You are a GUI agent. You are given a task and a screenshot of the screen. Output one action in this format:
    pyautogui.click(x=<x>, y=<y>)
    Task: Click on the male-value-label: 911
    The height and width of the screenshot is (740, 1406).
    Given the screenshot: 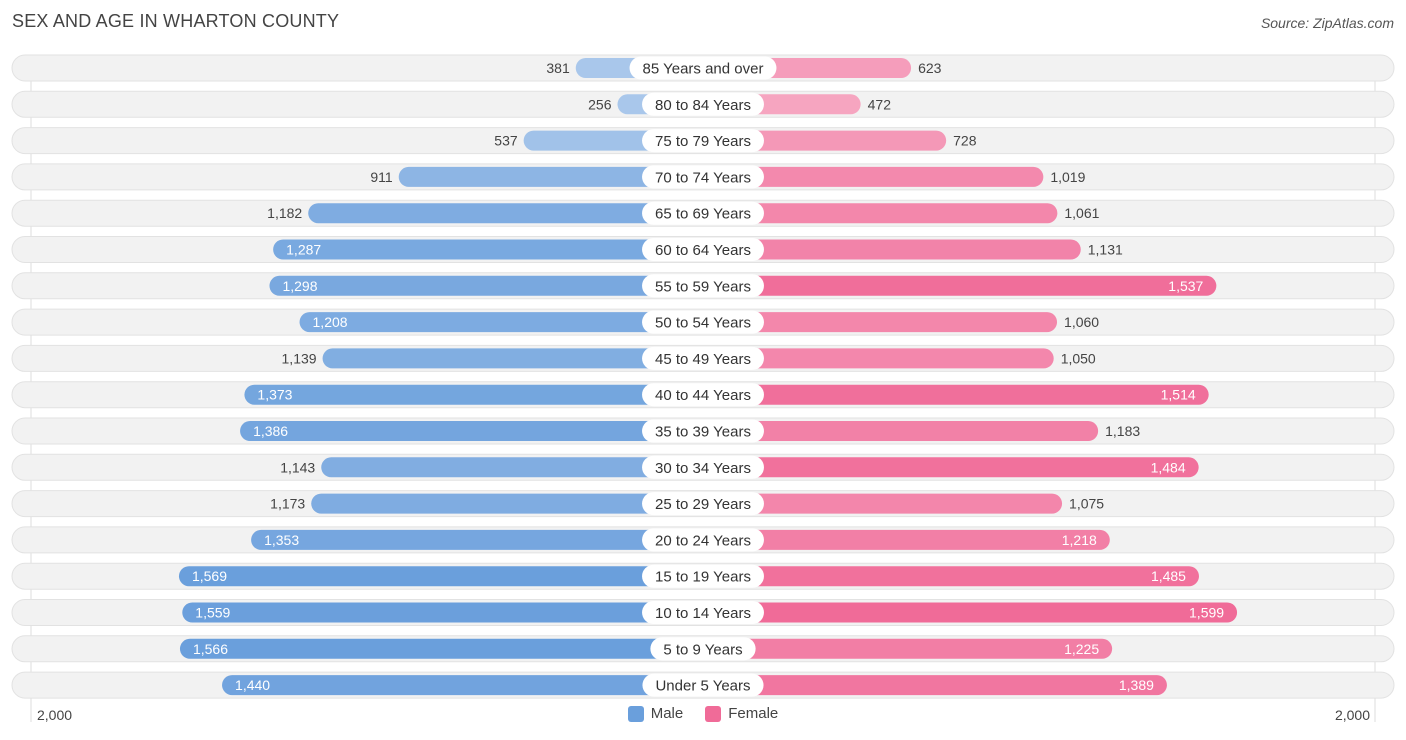 What is the action you would take?
    pyautogui.click(x=381, y=177)
    